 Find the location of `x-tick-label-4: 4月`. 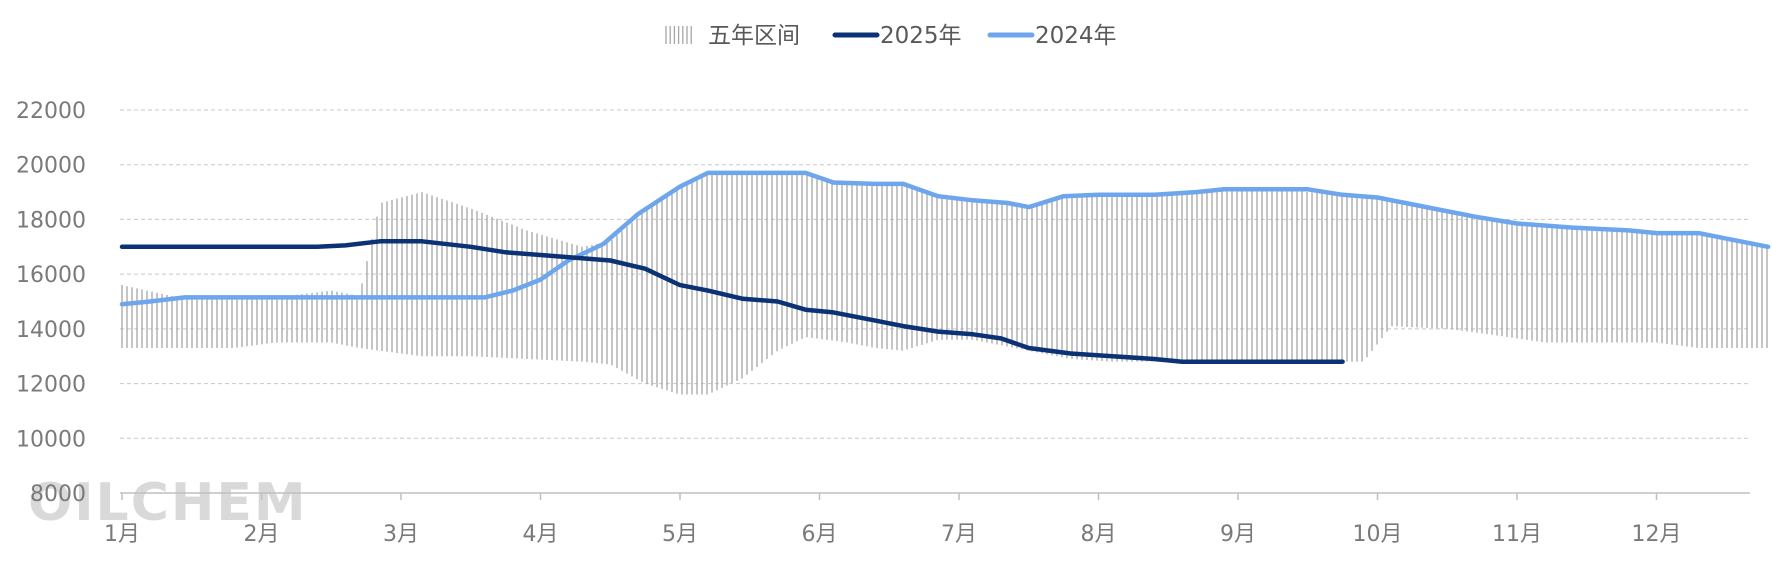

x-tick-label-4: 4月 is located at coordinates (541, 534).